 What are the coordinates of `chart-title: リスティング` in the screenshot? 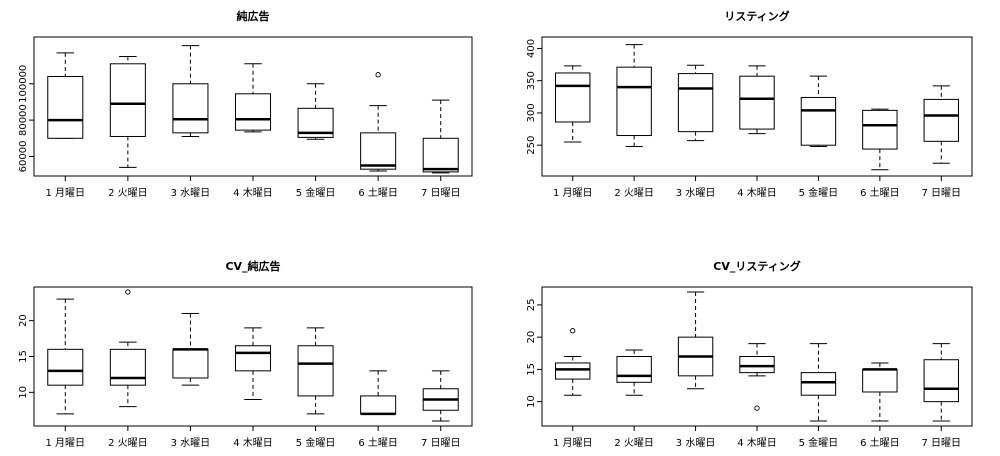 It's located at (756, 16).